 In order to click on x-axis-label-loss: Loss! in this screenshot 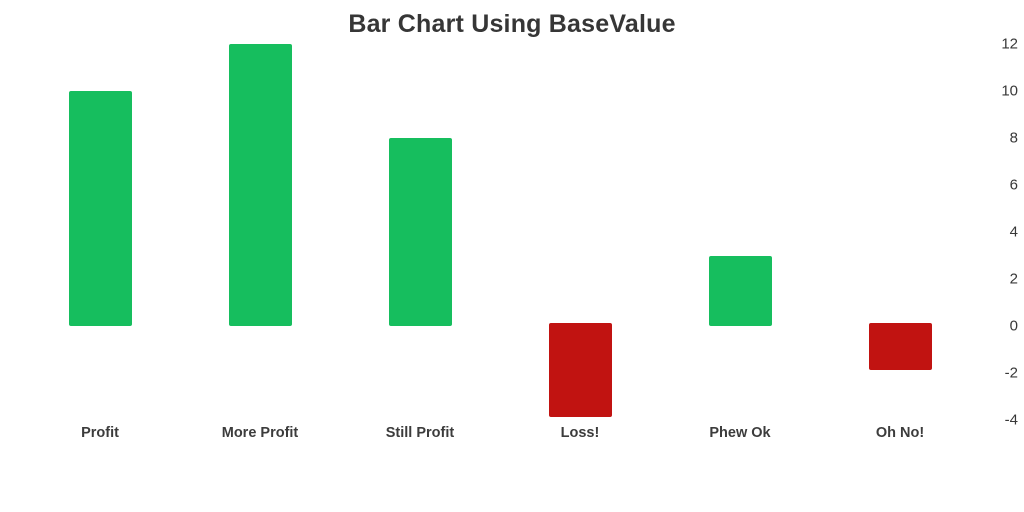, I will do `click(580, 433)`.